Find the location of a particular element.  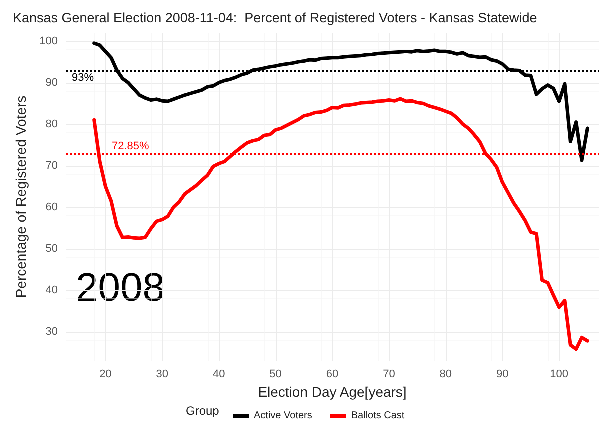

x-tick-label: 60 is located at coordinates (332, 374).